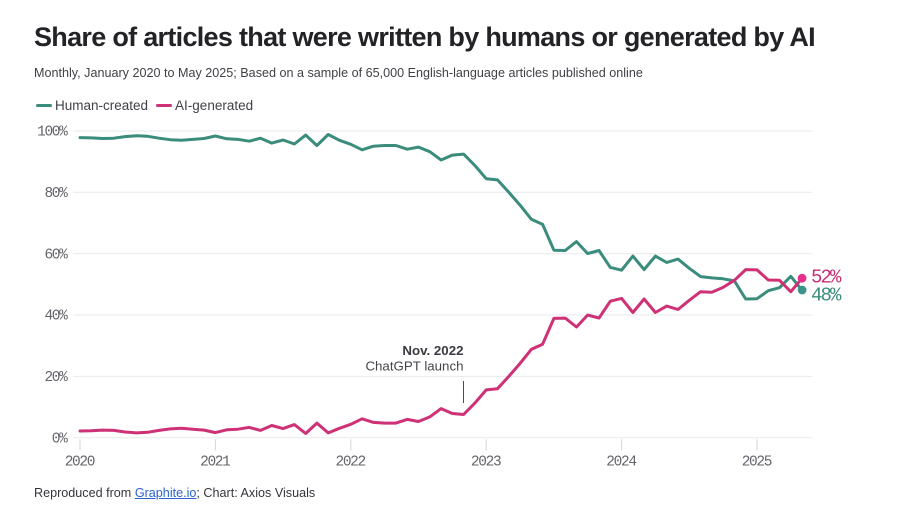  What do you see at coordinates (826, 278) in the screenshot?
I see `svg-text: 52%` at bounding box center [826, 278].